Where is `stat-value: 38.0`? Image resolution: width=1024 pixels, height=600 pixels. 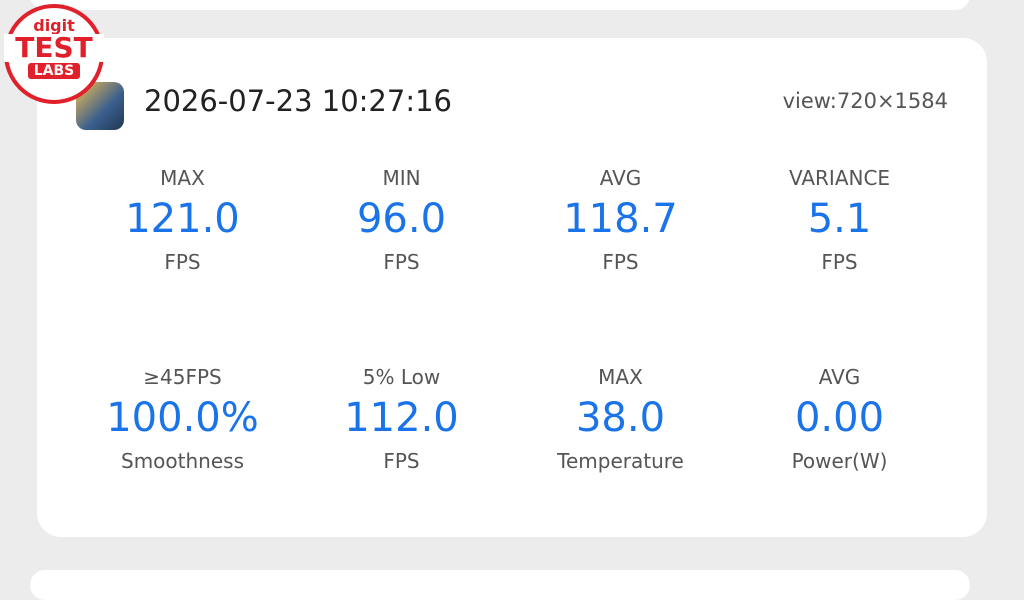 stat-value: 38.0 is located at coordinates (620, 418).